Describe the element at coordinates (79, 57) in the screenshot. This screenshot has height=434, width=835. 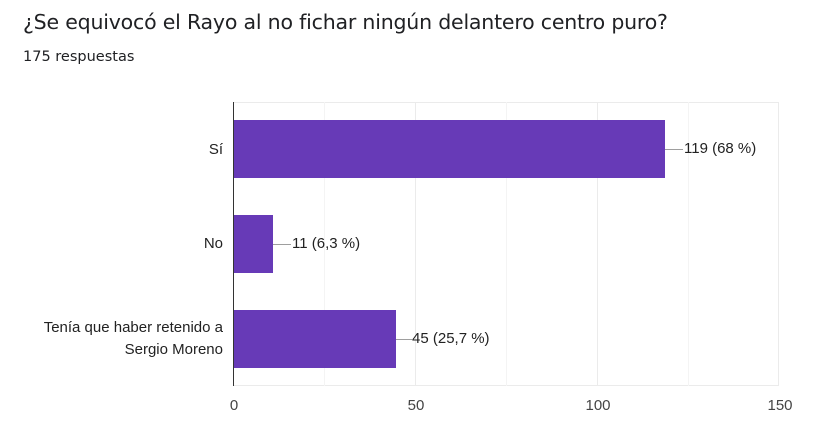
I see `response-count: 175 respuestas` at that location.